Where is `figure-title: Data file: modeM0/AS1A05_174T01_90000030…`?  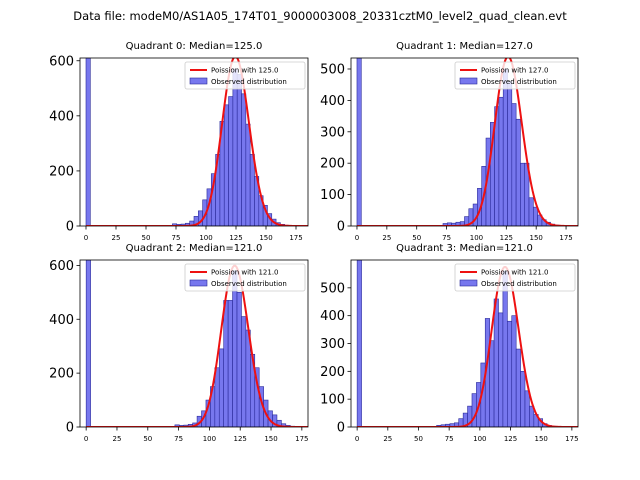 figure-title: Data file: modeM0/AS1A05_174T01_90000030… is located at coordinates (320, 16).